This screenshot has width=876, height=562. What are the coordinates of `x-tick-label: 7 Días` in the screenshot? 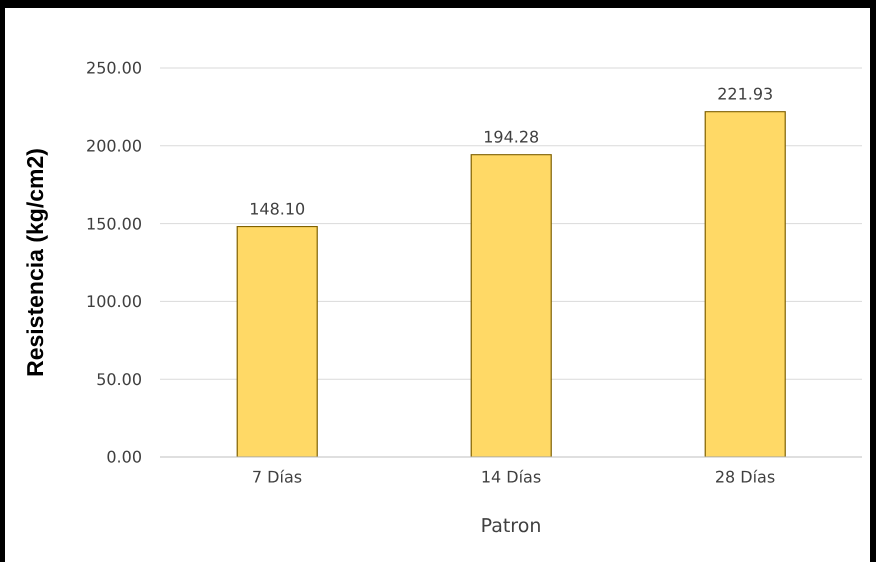 It's located at (277, 476).